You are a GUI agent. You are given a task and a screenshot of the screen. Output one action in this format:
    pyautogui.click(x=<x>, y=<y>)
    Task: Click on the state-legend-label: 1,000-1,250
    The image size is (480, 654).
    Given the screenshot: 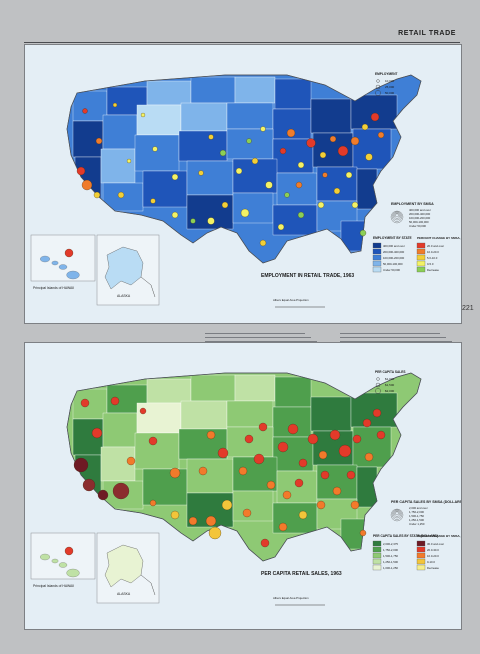 What is the action you would take?
    pyautogui.click(x=390, y=568)
    